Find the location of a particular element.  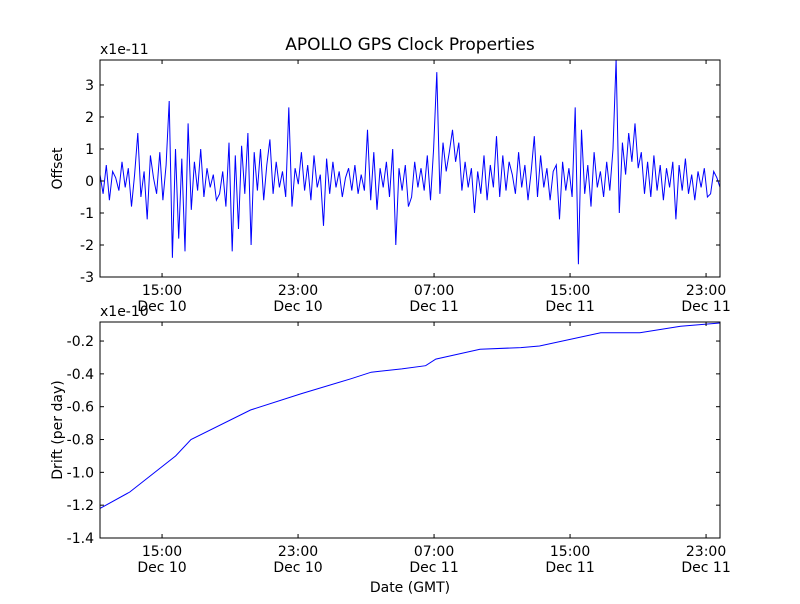

y-axis-label: Drift (per day) is located at coordinates (58, 429).